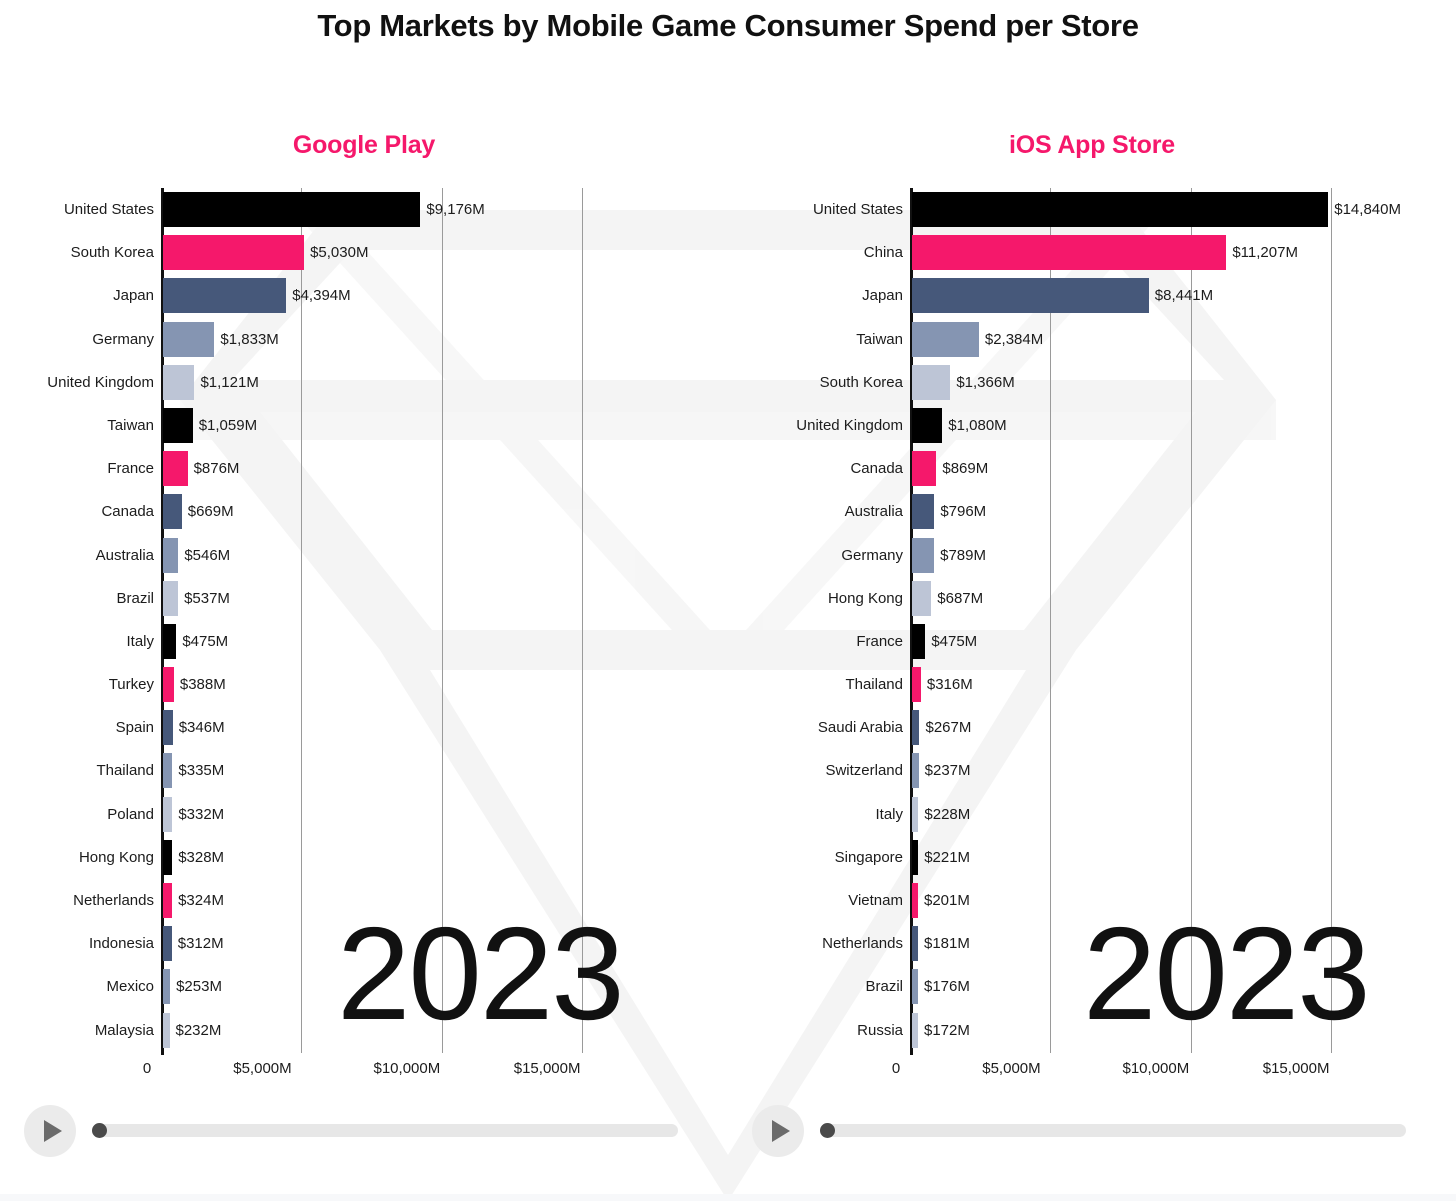  What do you see at coordinates (216, 469) in the screenshot?
I see `bar-value-label: $876M` at bounding box center [216, 469].